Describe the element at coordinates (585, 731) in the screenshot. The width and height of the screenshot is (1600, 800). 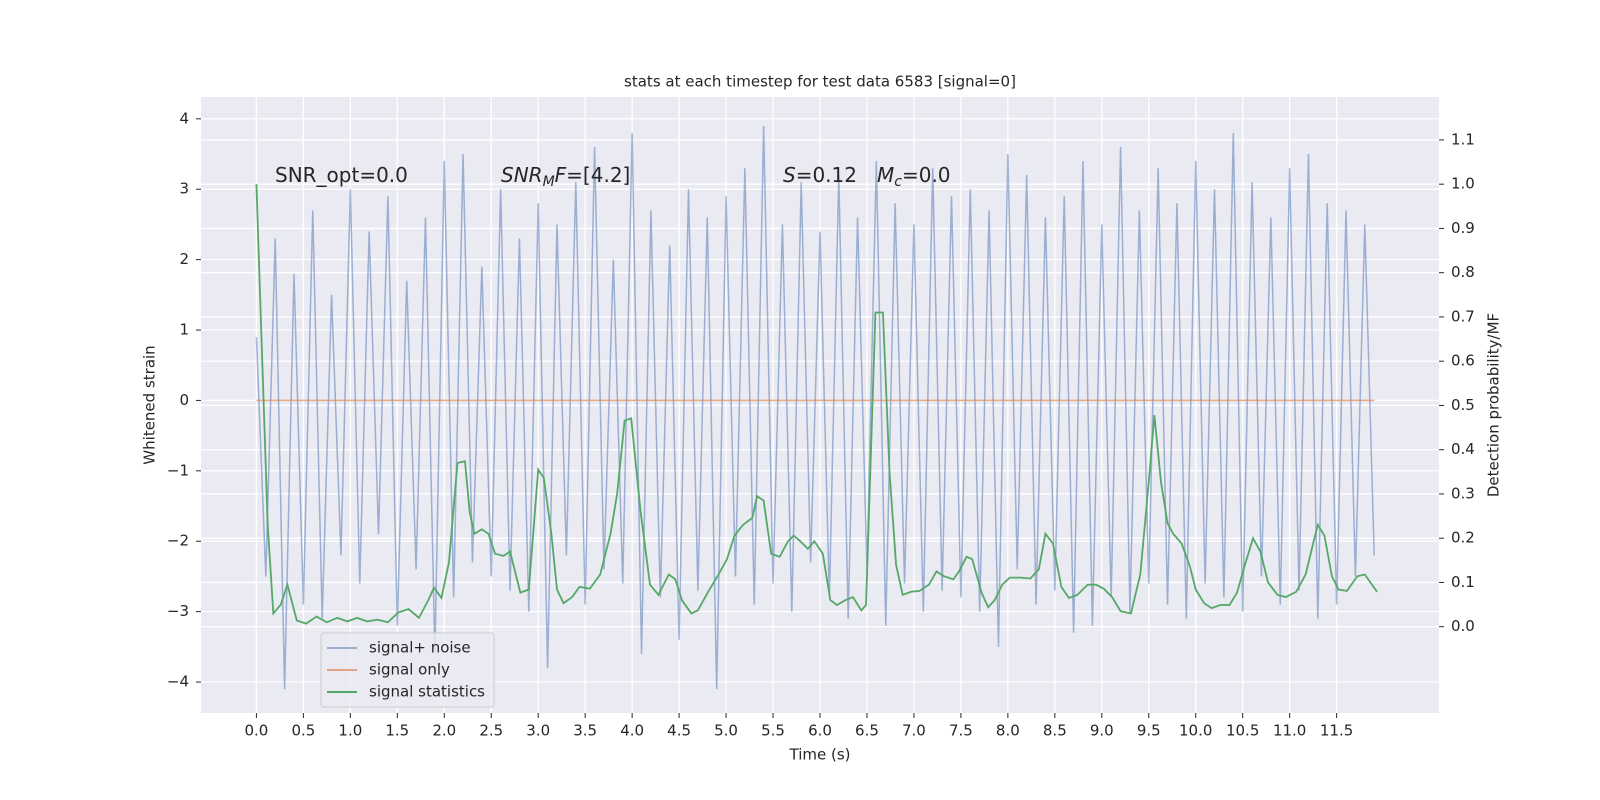
I see `x-tick-label: 3.5` at that location.